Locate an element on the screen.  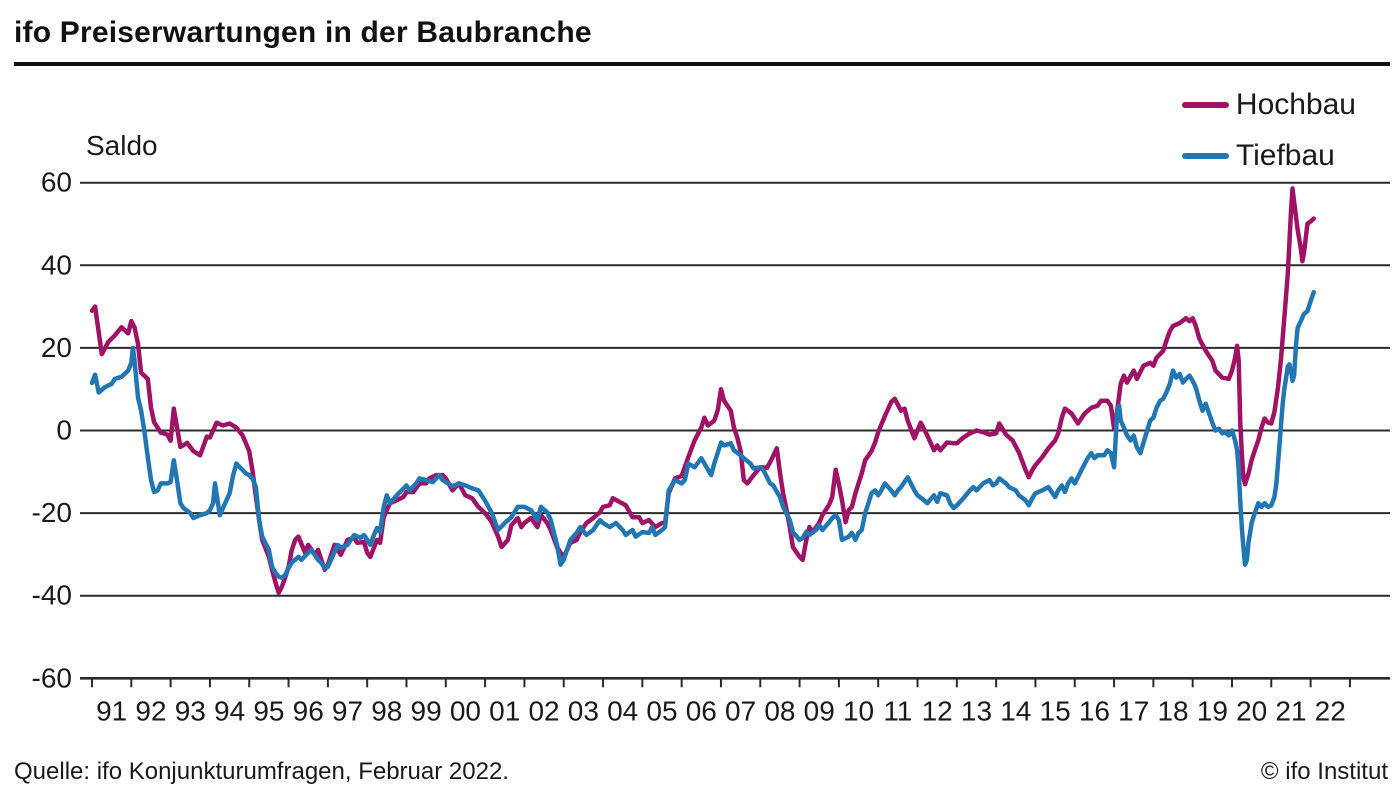
x-tick-label: 08 is located at coordinates (779, 710).